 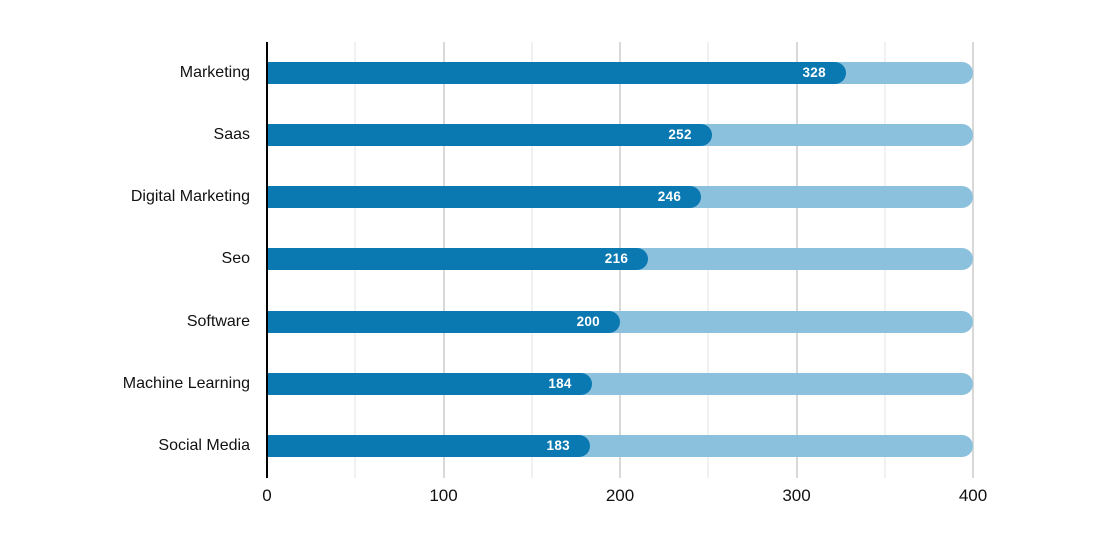 I want to click on bar-row: Seo 216, so click(x=550, y=259).